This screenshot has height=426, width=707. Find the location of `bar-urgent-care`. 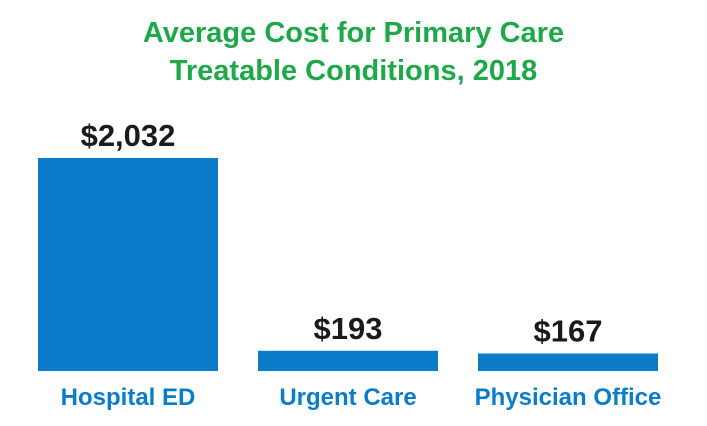

bar-urgent-care is located at coordinates (348, 360).